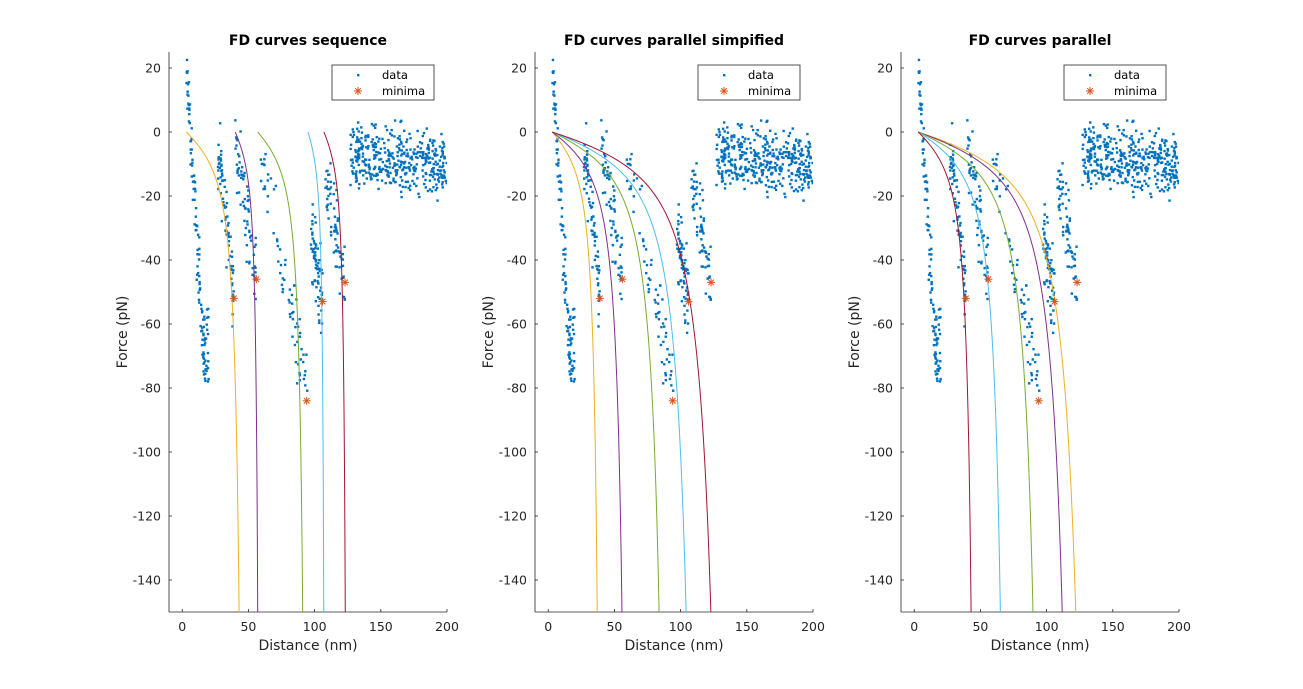 Image resolution: width=1303 pixels, height=689 pixels. Describe the element at coordinates (315, 626) in the screenshot. I see `x-tick-label: 100` at that location.